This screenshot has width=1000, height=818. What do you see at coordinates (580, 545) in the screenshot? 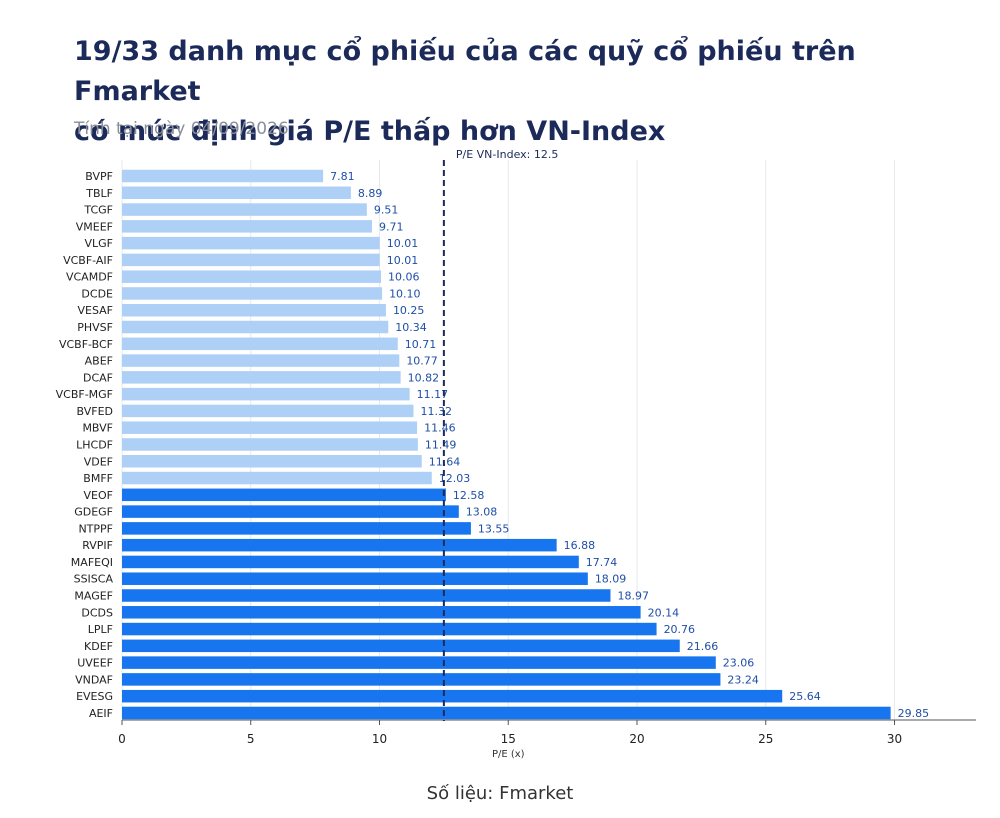
I see `value-label: 16.88` at bounding box center [580, 545].